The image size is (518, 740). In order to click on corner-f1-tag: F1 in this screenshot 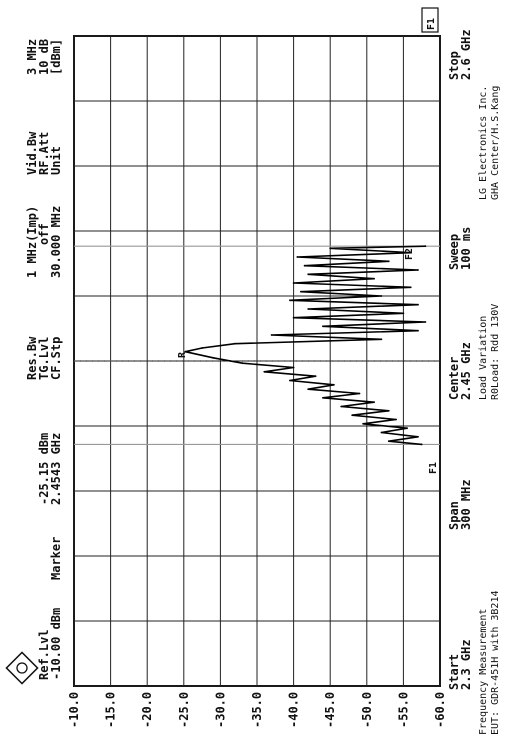, I will do `click(430, 20)`.